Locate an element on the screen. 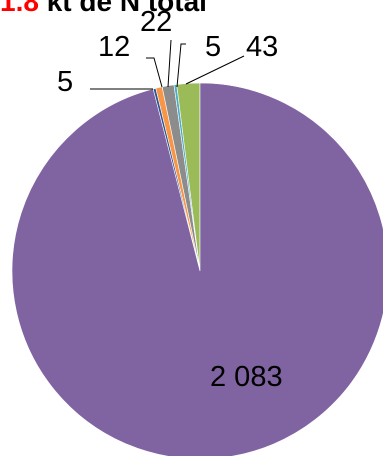 The width and height of the screenshot is (383, 456). data-label: 22 is located at coordinates (156, 22).